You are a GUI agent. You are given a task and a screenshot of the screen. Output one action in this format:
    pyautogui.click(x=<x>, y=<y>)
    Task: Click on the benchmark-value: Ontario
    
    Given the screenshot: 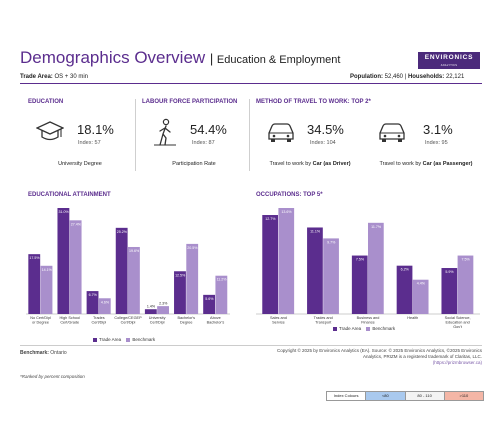 What is the action you would take?
    pyautogui.click(x=58, y=353)
    